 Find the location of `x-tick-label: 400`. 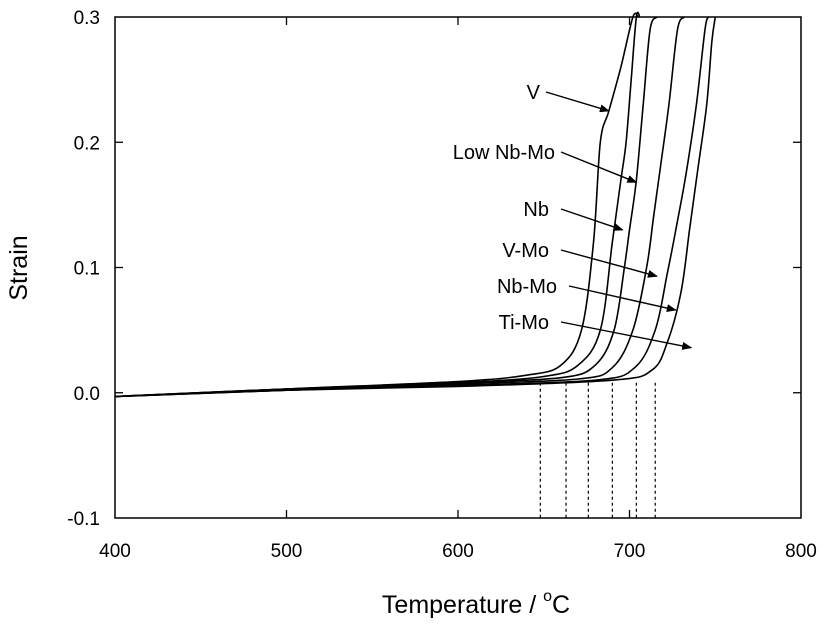

x-tick-label: 400 is located at coordinates (115, 551).